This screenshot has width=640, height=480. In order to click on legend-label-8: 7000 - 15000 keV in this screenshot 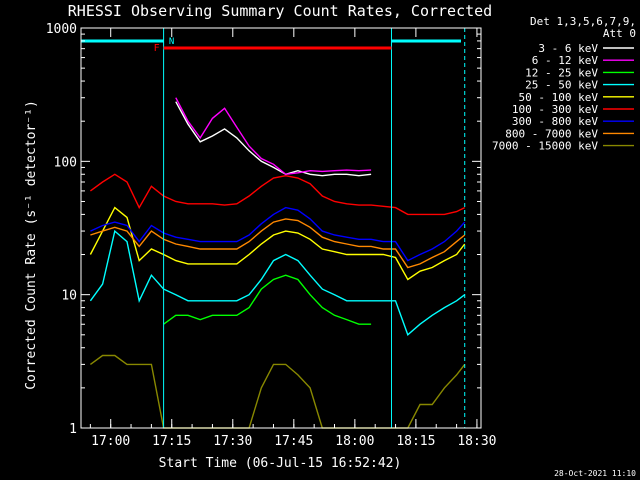, I will do `click(545, 146)`.